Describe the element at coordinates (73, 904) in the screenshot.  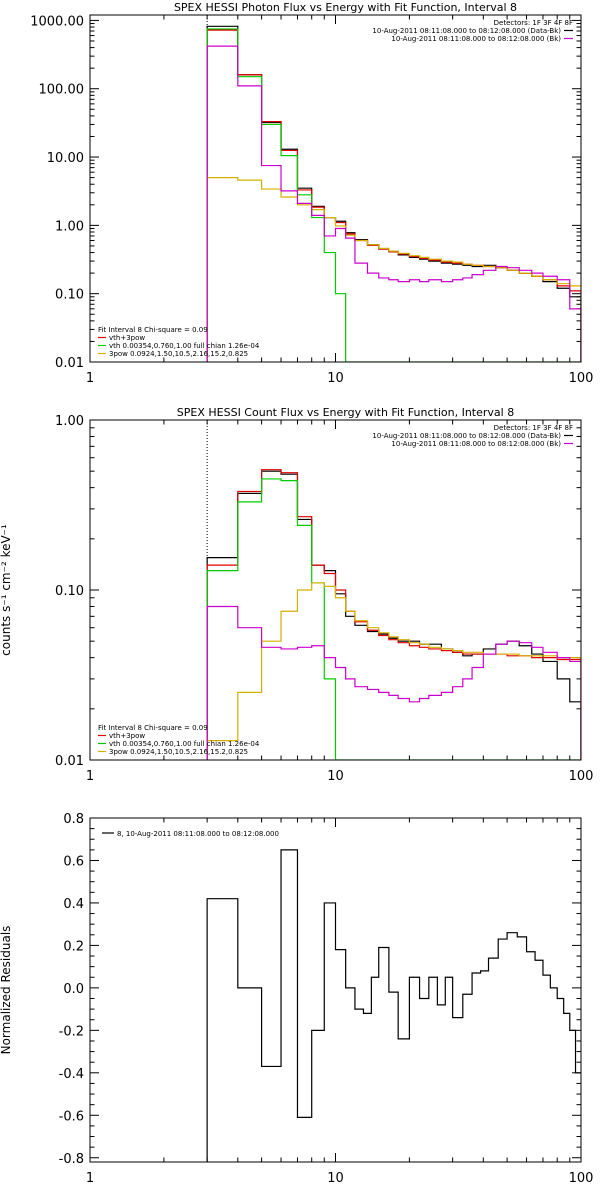
I see `y-tick-label: 0.4` at that location.